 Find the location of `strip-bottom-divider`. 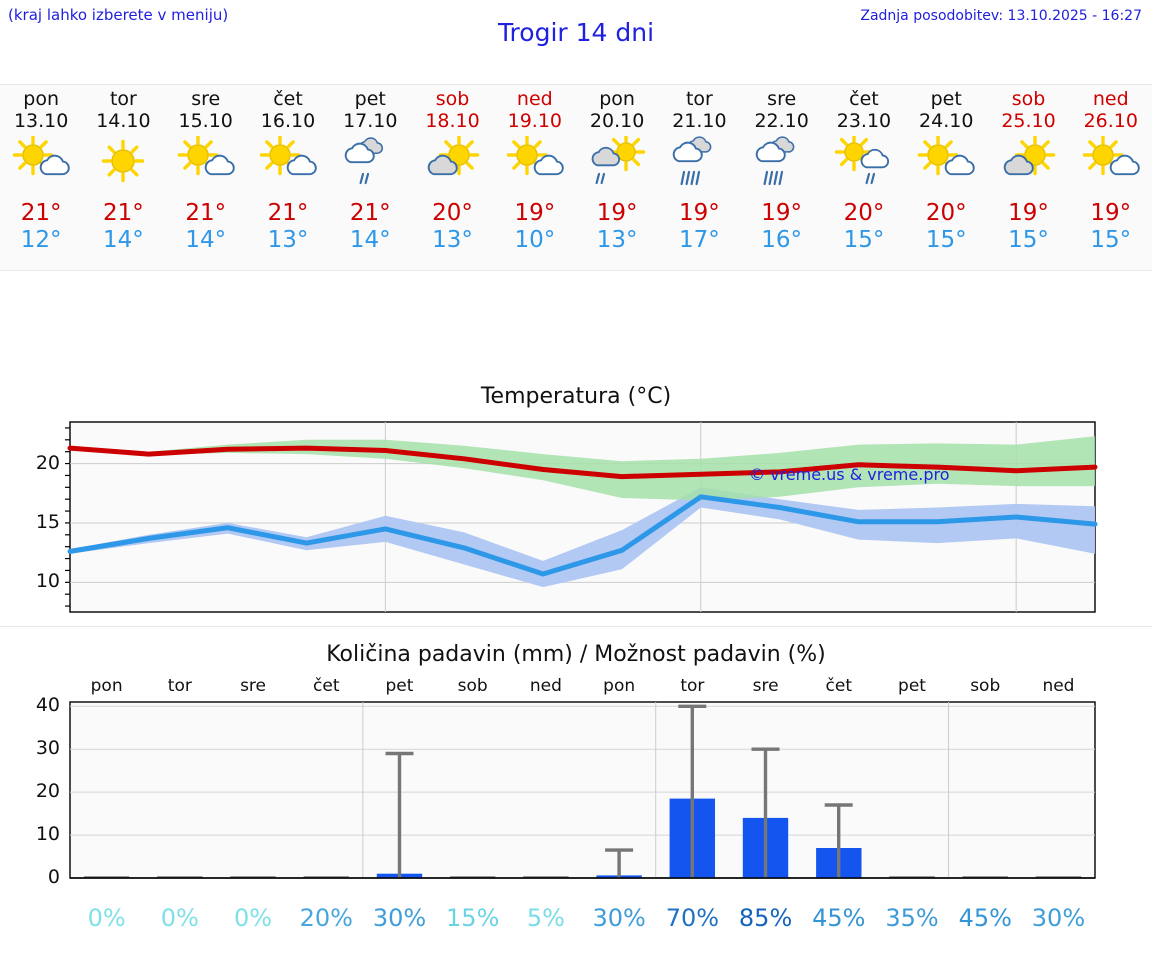

strip-bottom-divider is located at coordinates (576, 270).